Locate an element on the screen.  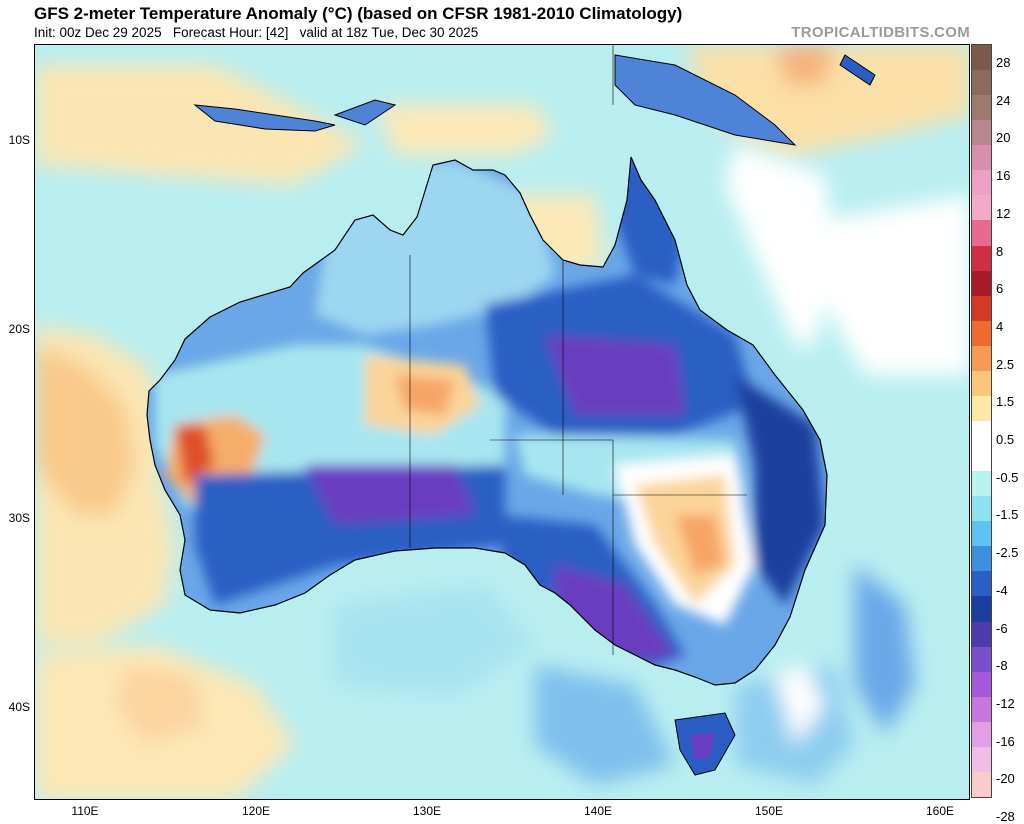
colorbar-label: -12 is located at coordinates (1005, 703).